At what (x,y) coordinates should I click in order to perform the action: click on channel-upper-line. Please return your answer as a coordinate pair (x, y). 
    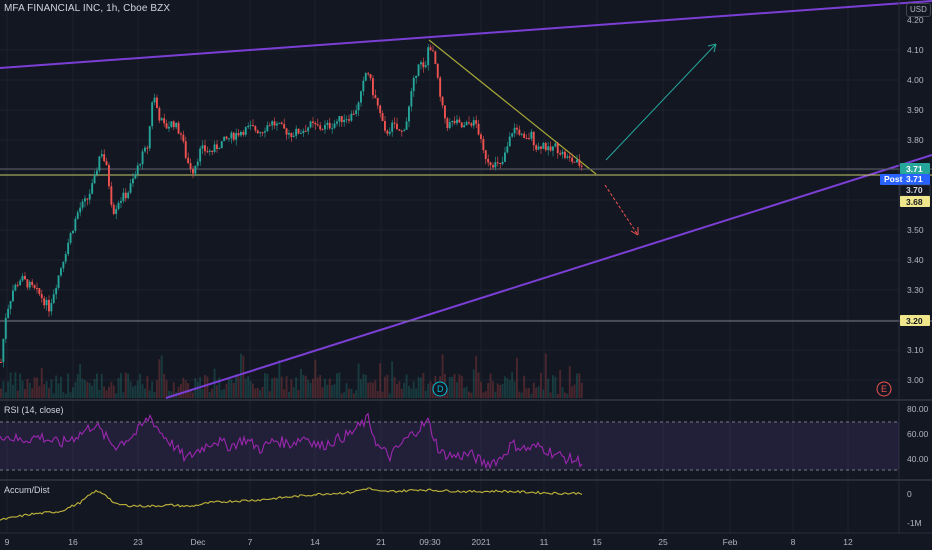
    Looking at the image, I should click on (466, 34).